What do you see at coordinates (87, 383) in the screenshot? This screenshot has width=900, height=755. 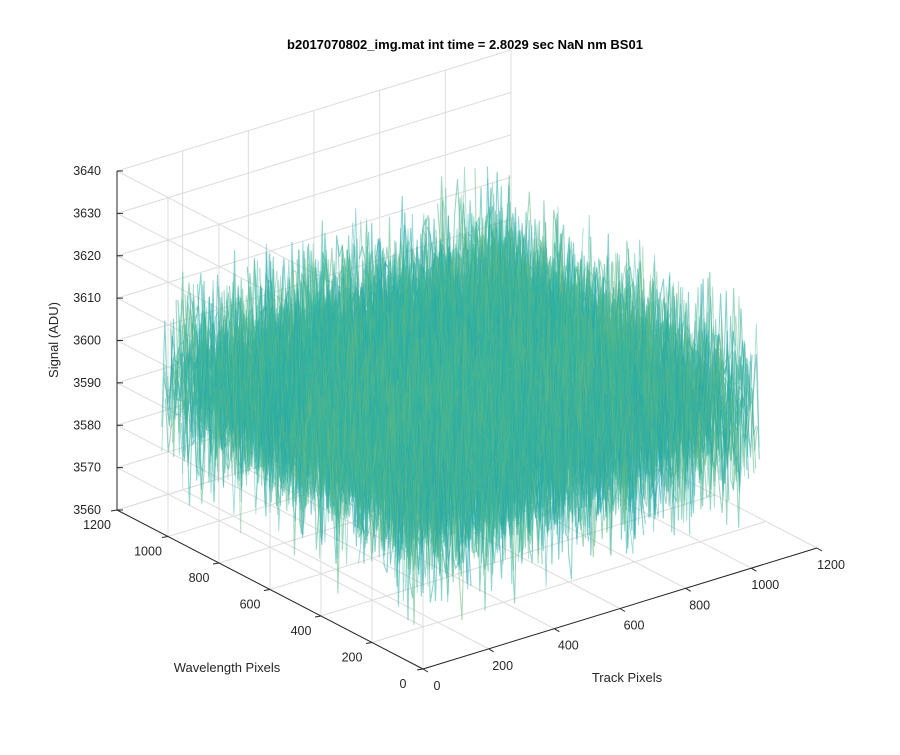 I see `z-tick-label: 3590` at bounding box center [87, 383].